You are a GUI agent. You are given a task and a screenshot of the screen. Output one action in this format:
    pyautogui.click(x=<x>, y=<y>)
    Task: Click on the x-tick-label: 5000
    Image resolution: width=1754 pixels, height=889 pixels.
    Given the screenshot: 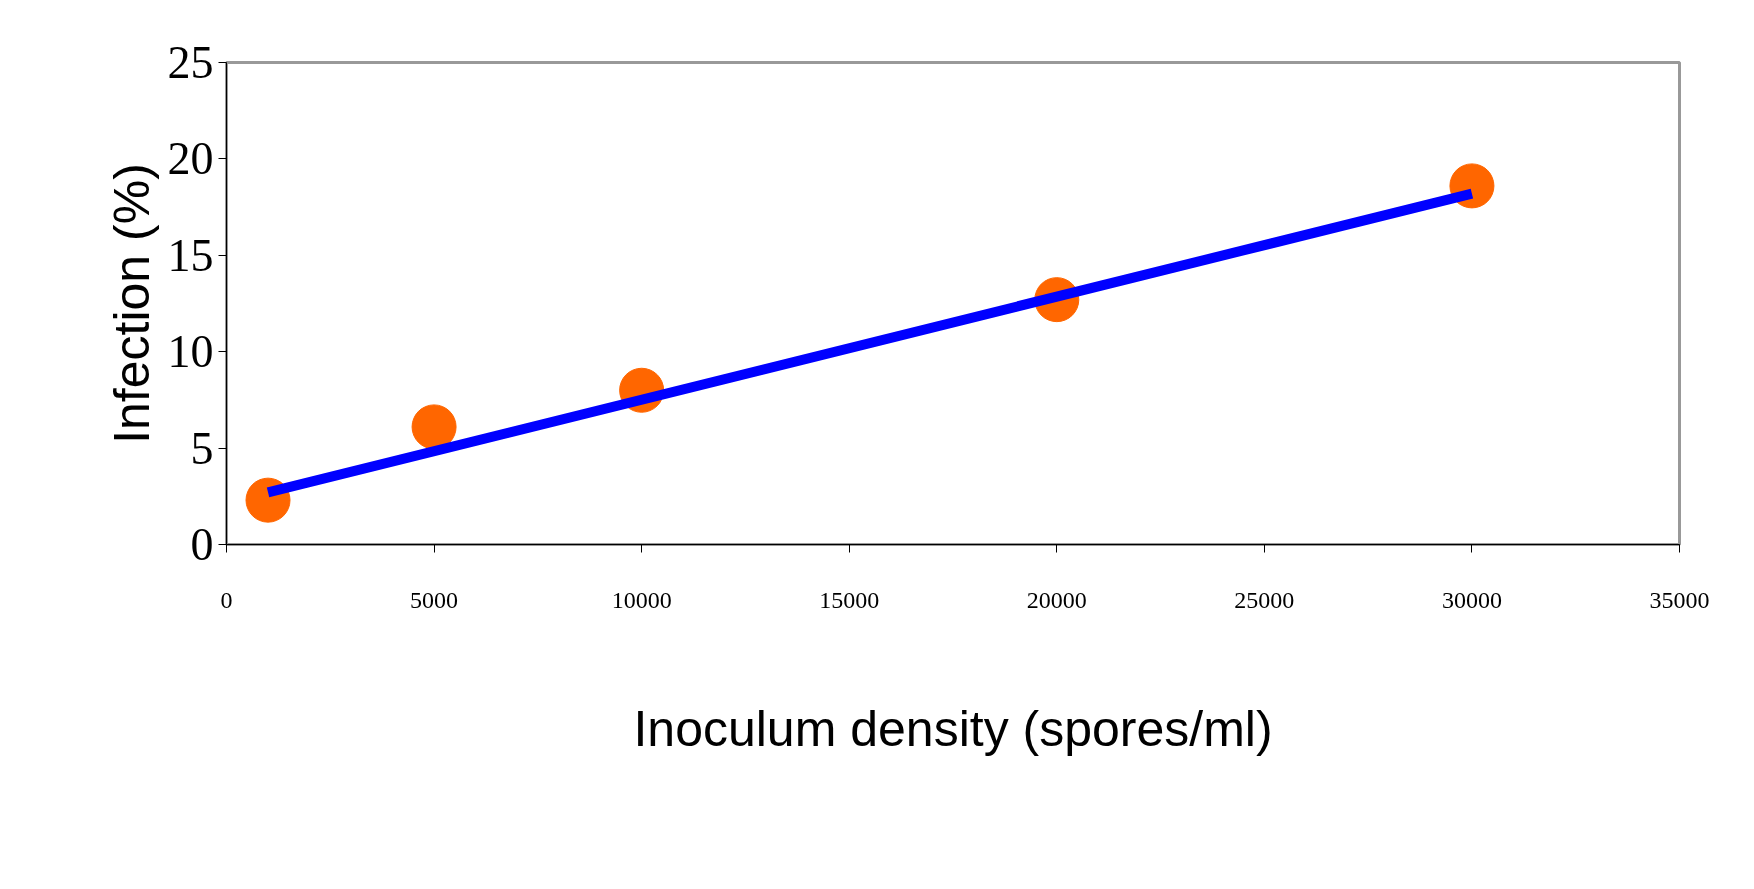 What is the action you would take?
    pyautogui.click(x=434, y=599)
    